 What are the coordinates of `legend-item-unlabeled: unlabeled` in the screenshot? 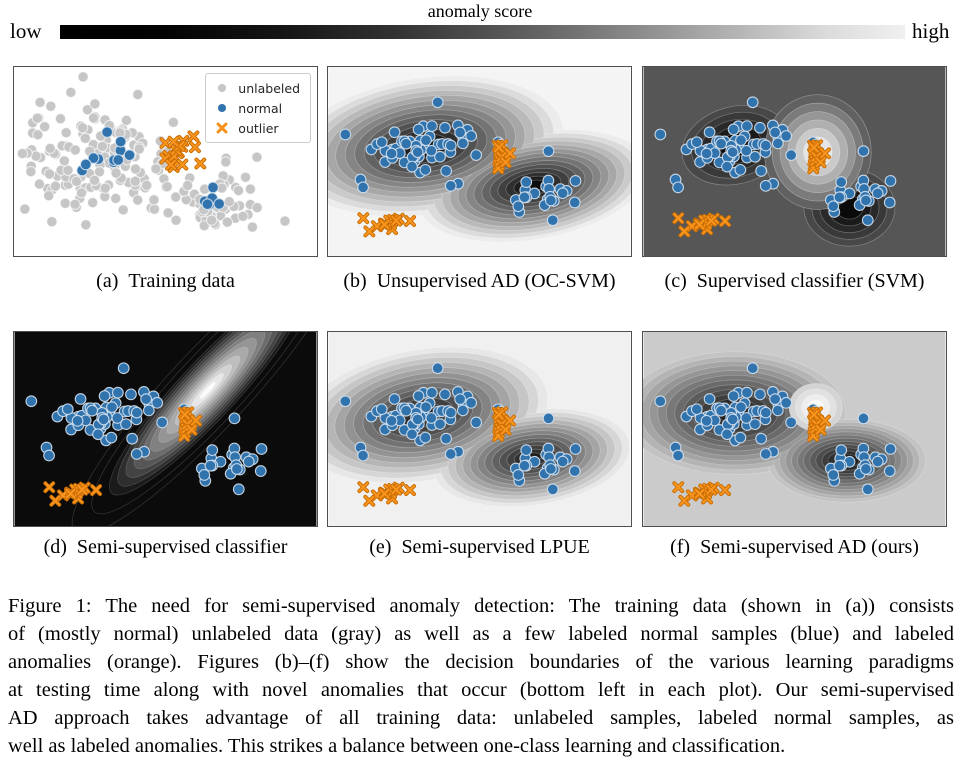 It's located at (256, 88).